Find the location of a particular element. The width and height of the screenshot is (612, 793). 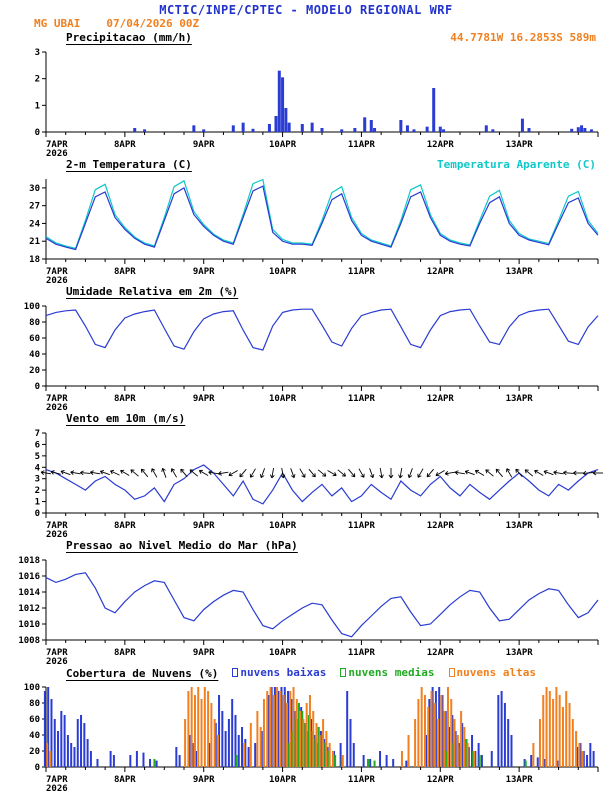

y-tick-label: 5 is located at coordinates (37, 457).